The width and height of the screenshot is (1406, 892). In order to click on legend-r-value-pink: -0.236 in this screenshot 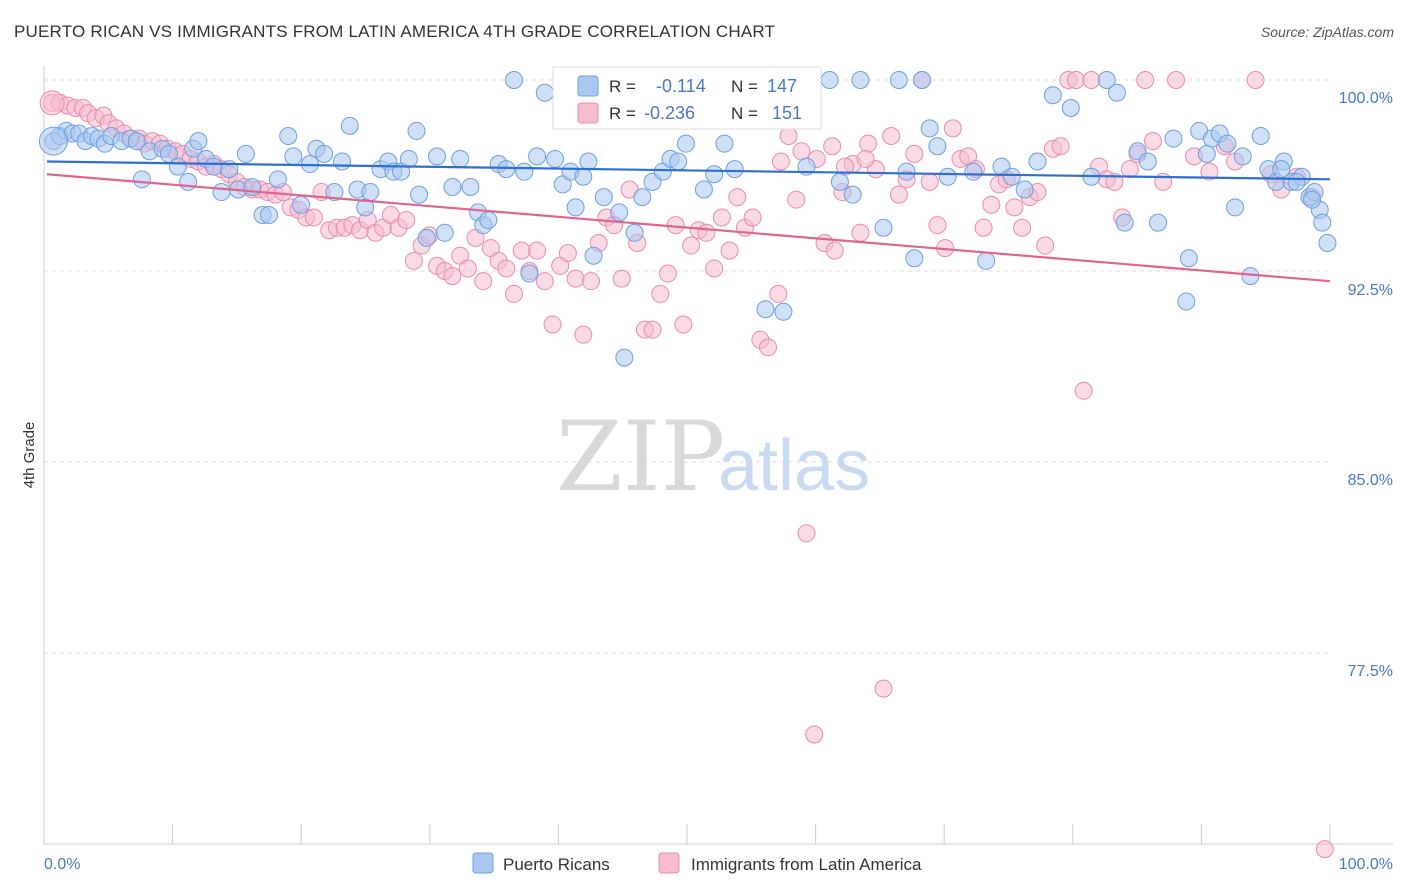, I will do `click(669, 113)`.